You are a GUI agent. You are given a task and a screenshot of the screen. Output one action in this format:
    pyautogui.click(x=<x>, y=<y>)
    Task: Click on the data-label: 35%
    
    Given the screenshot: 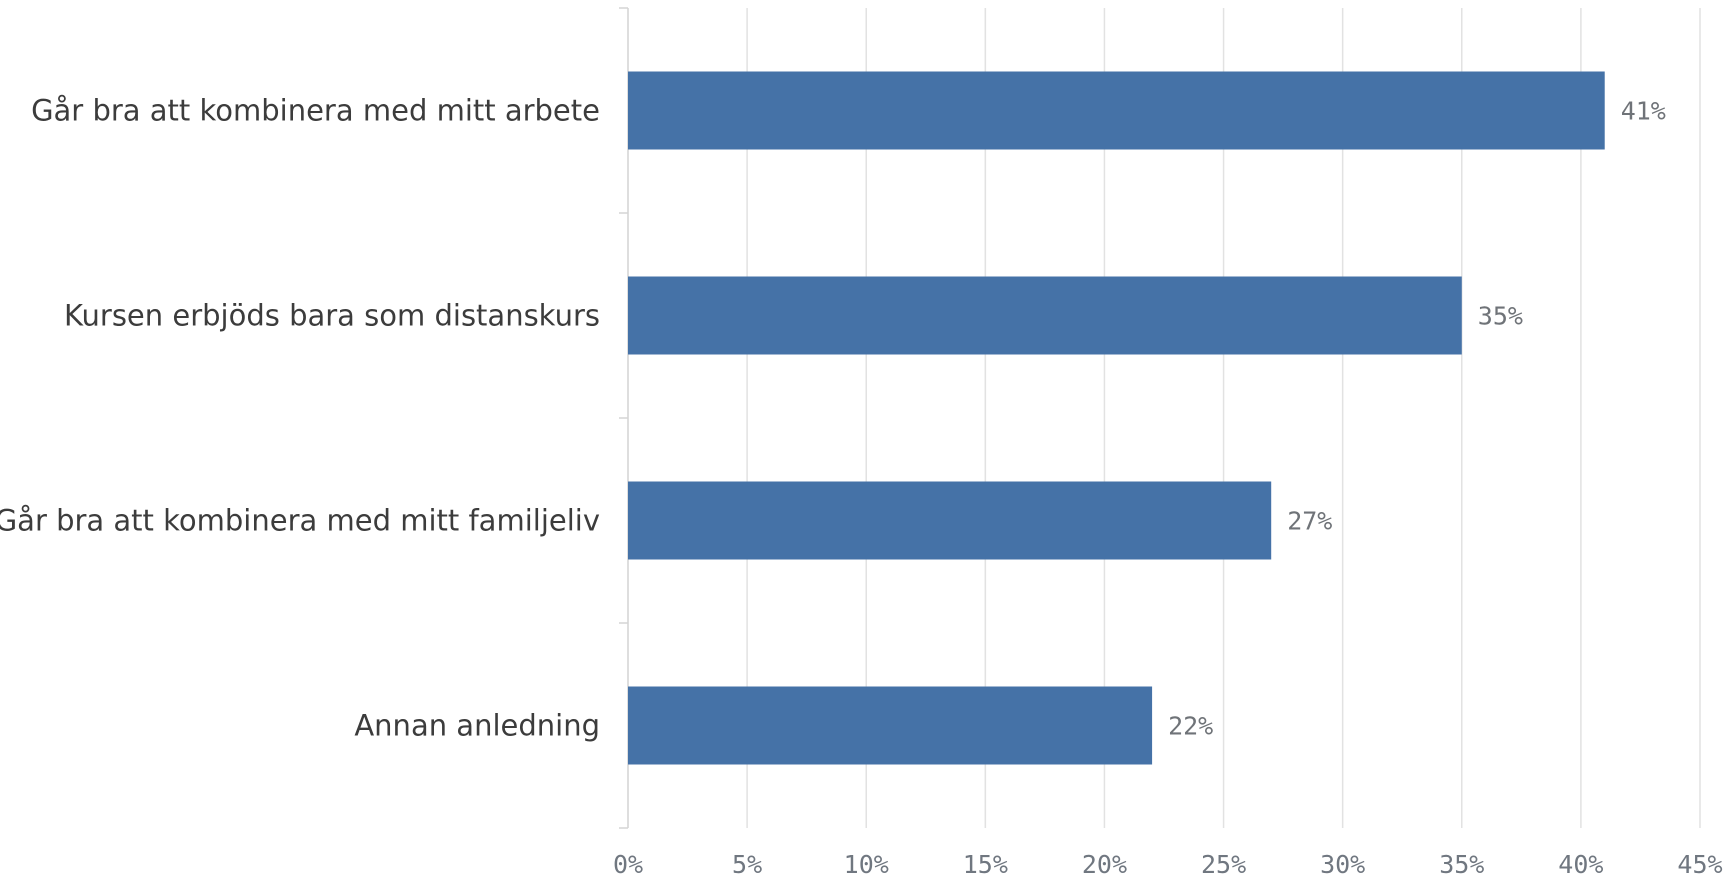 What is the action you would take?
    pyautogui.click(x=1500, y=316)
    